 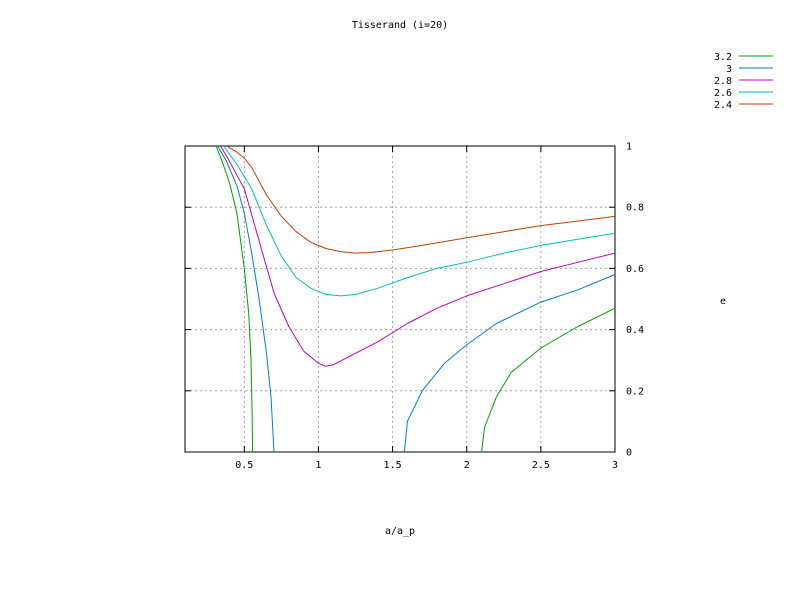 What do you see at coordinates (244, 465) in the screenshot?
I see `x-tick-label: 0.5` at bounding box center [244, 465].